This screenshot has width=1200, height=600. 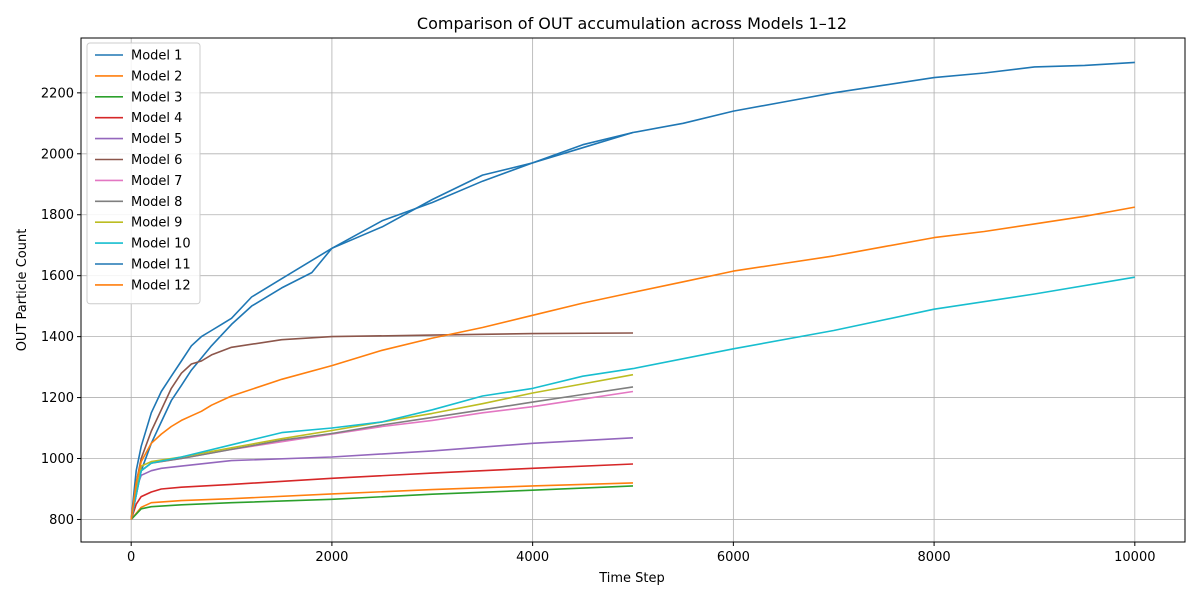 I want to click on x-tick-label: 10000, so click(x=1134, y=557).